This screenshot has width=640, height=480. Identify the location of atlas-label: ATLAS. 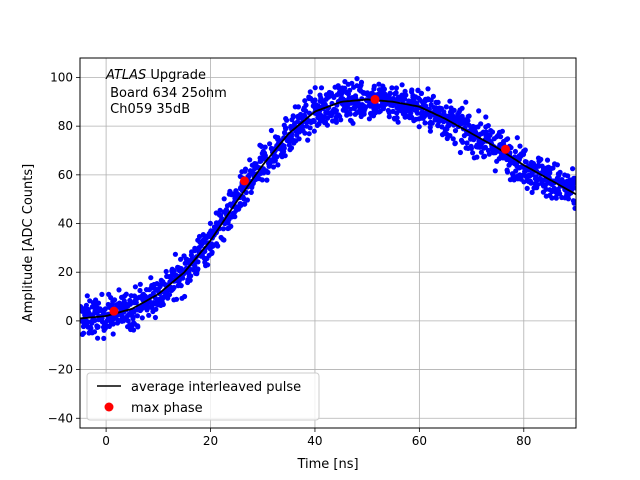
(125, 75).